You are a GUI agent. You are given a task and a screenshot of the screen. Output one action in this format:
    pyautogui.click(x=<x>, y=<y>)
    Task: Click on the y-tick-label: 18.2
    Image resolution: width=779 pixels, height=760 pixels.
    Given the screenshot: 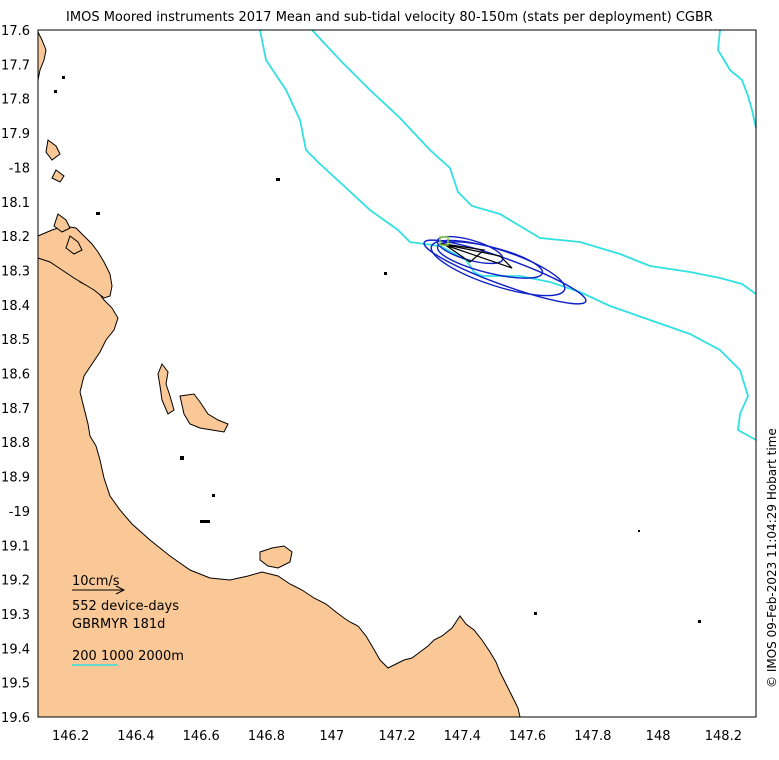 What is the action you would take?
    pyautogui.click(x=15, y=237)
    